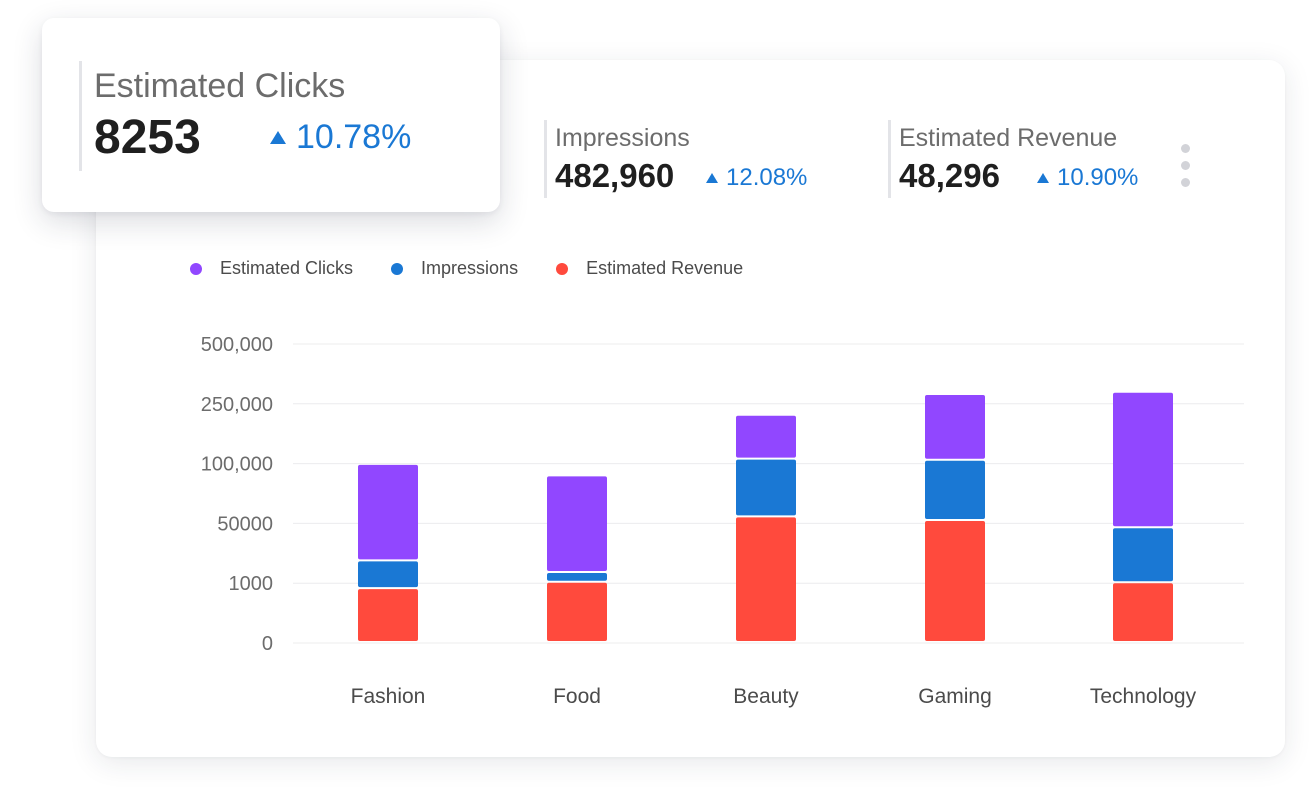 The image size is (1316, 803). Describe the element at coordinates (220, 86) in the screenshot. I see `metric-label: Estimated Clicks` at that location.